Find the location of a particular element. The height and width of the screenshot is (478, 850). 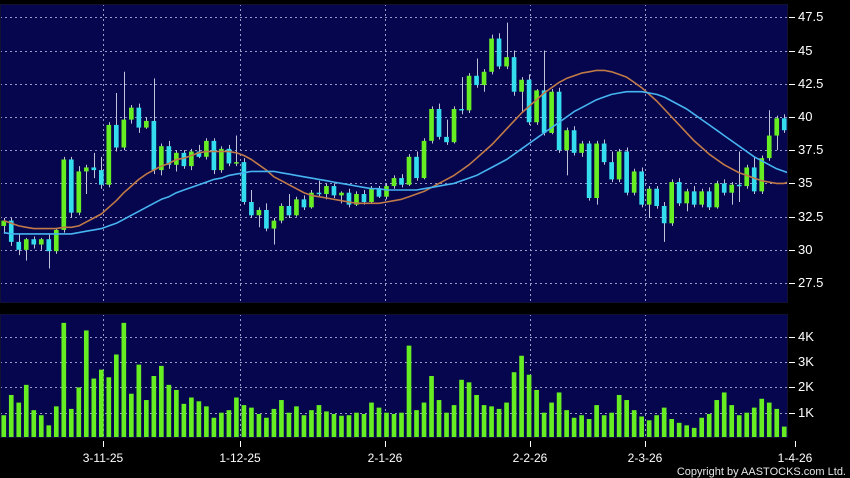

price-axis-label: 47.5 is located at coordinates (811, 17).